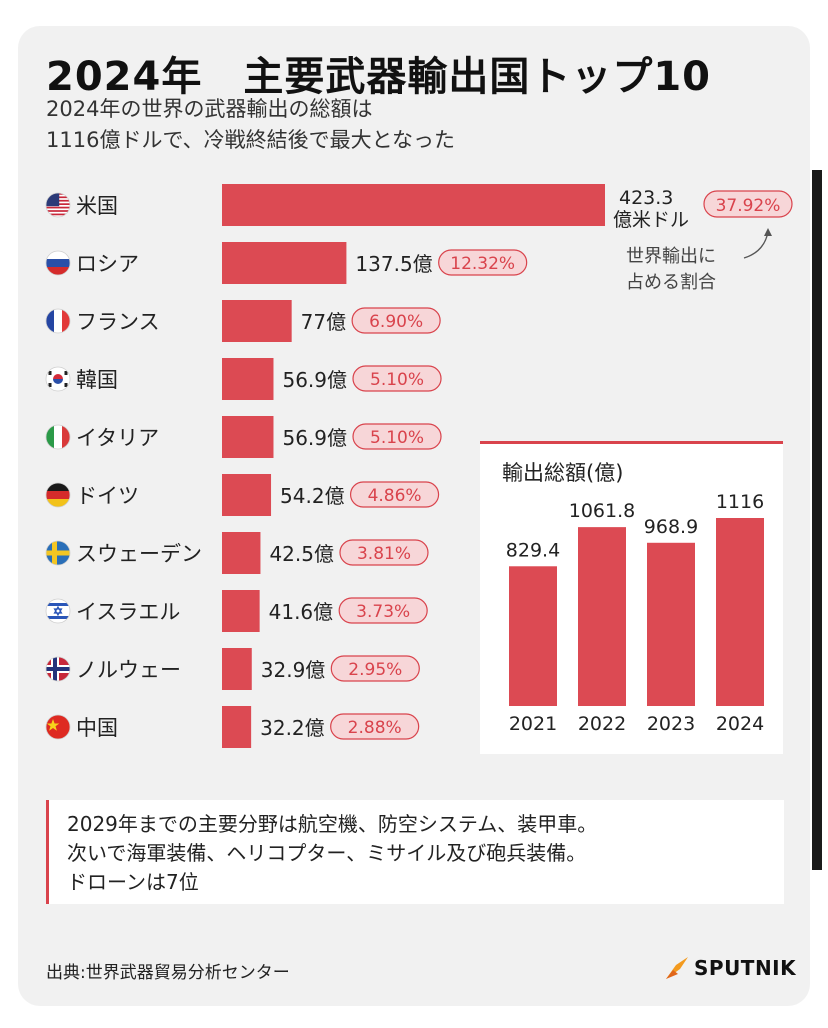  What do you see at coordinates (97, 728) in the screenshot?
I see `country-label: 中国` at bounding box center [97, 728].